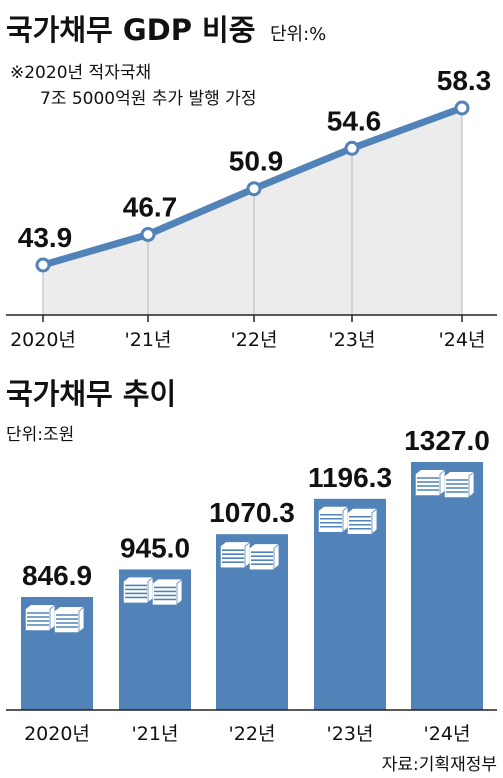 This screenshot has height=778, width=503. Describe the element at coordinates (150, 207) in the screenshot. I see `data-label: 46.7` at that location.